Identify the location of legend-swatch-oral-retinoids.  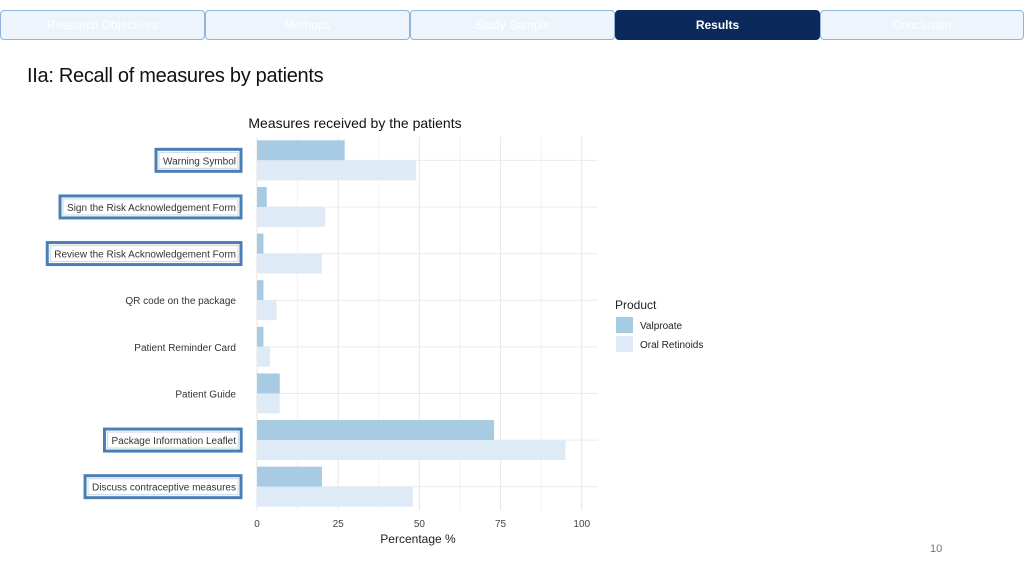
(624, 344).